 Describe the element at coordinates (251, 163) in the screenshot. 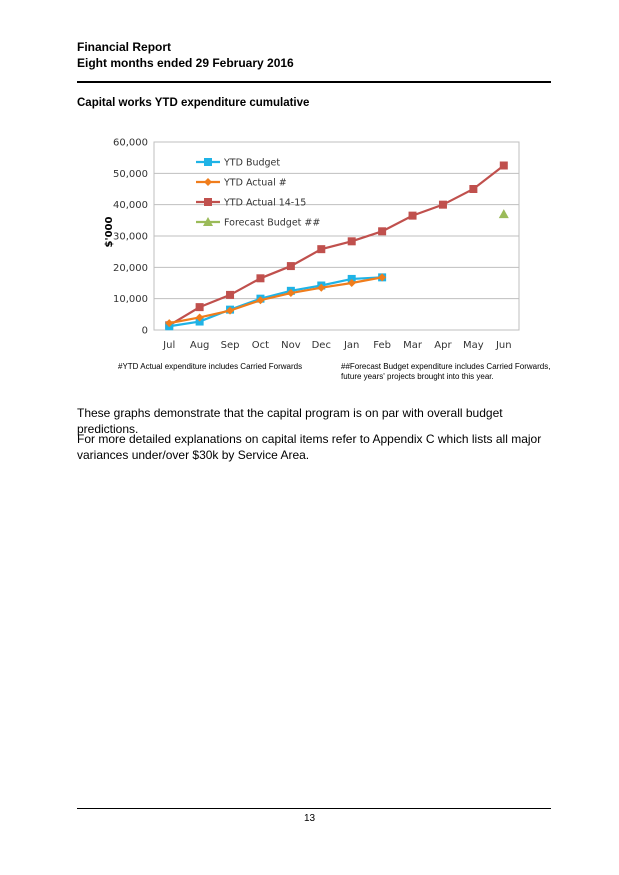

I see `legend-label: YTD Budget` at that location.